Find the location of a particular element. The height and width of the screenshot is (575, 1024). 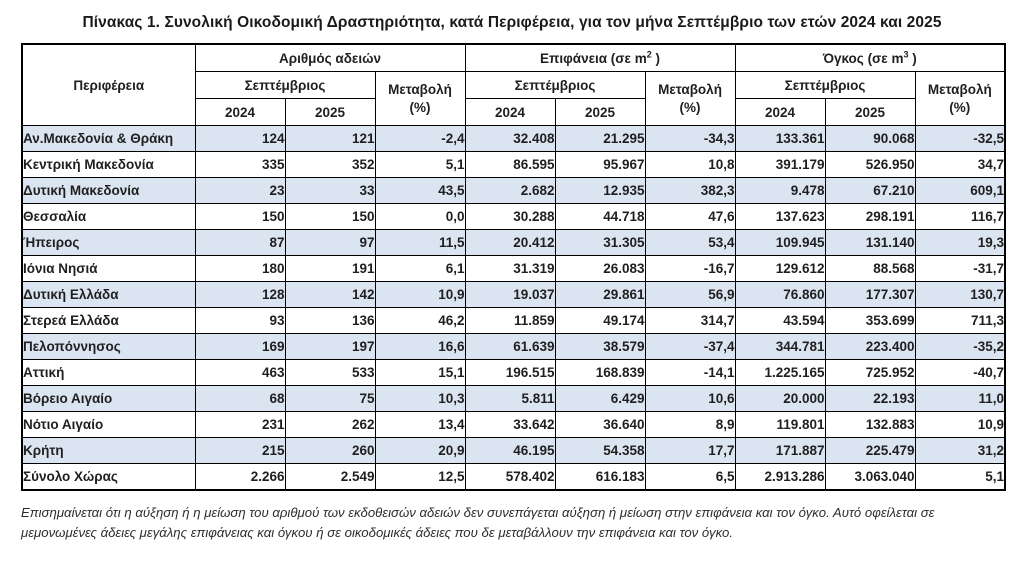

value-cell: 335 is located at coordinates (240, 164).